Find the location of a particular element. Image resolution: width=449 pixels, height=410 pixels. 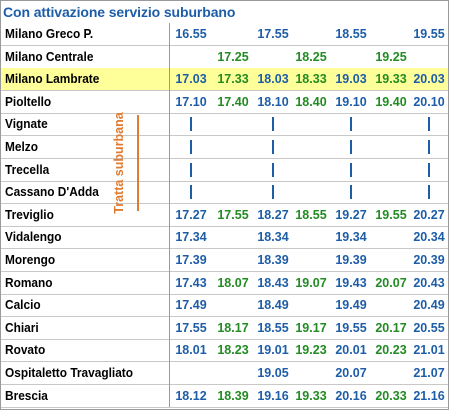

departure-time: 19.27 is located at coordinates (351, 215).